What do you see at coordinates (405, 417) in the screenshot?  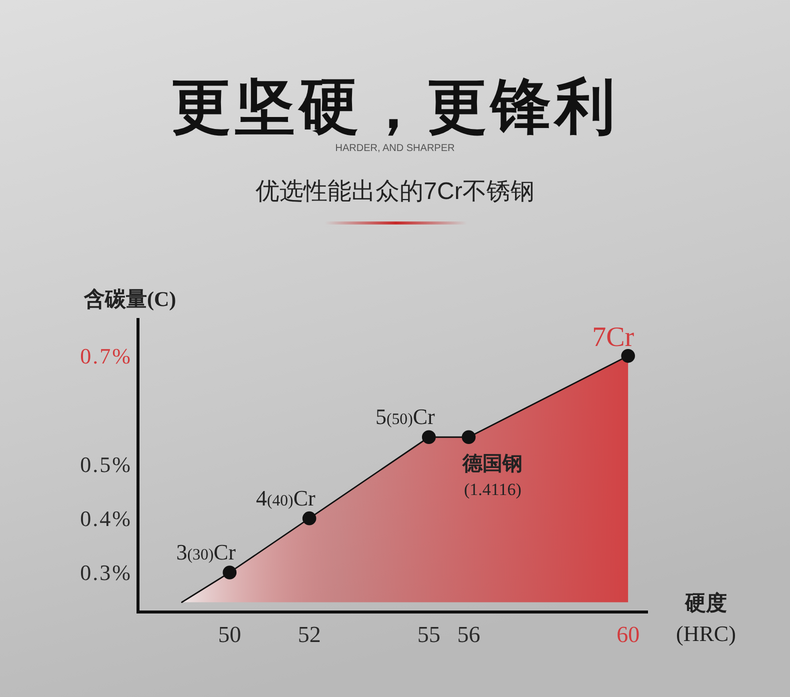 I see `annotation: 5(50)Cr` at bounding box center [405, 417].